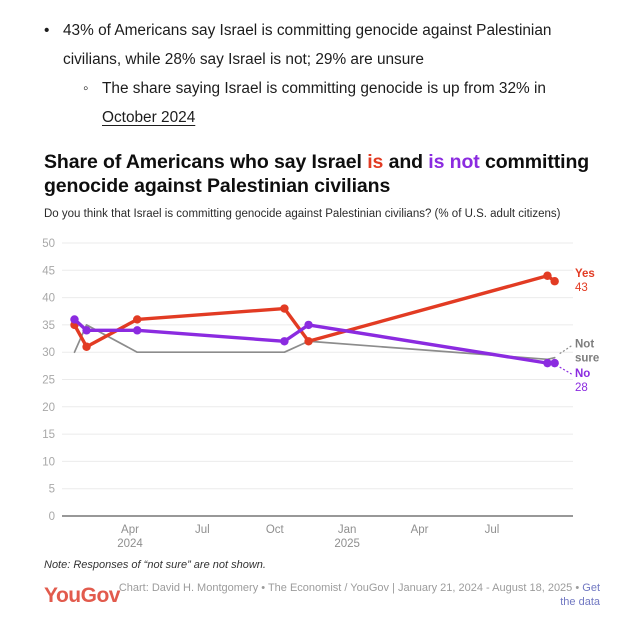 The height and width of the screenshot is (628, 643). I want to click on y-tick-label: 0, so click(52, 517).